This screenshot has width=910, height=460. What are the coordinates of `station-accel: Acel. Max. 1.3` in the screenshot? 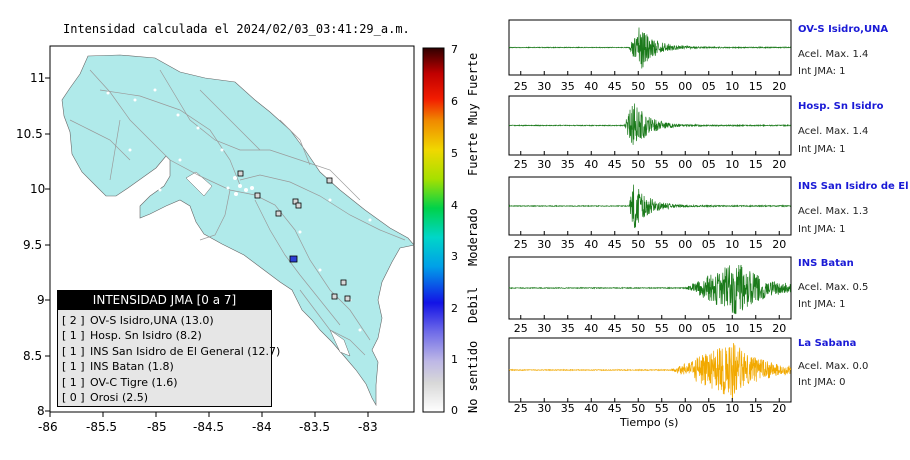 It's located at (833, 211).